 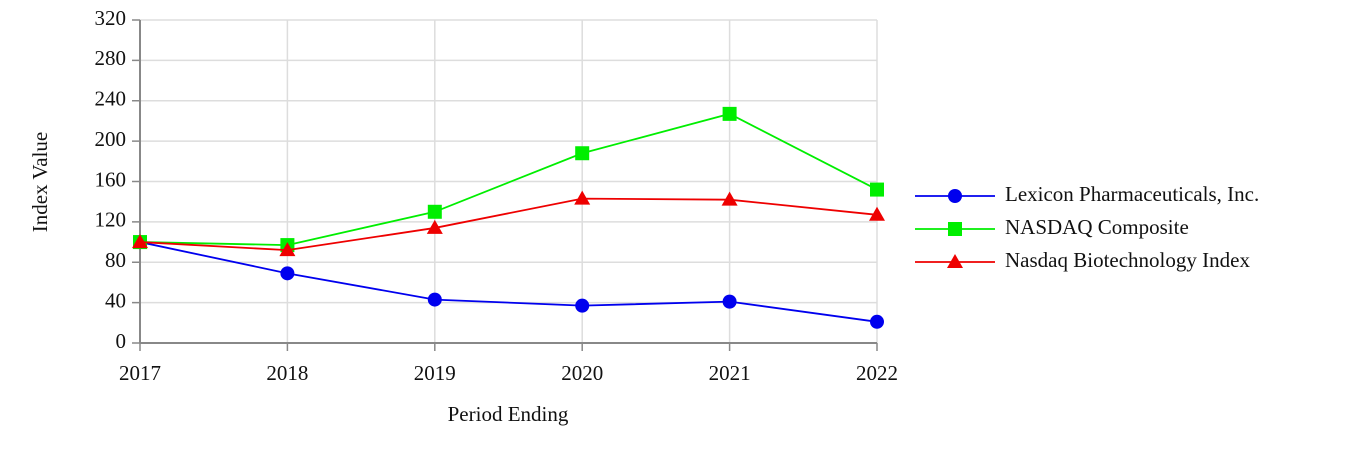 What do you see at coordinates (1127, 260) in the screenshot?
I see `legend-label: Nasdaq Biotechnology Index` at bounding box center [1127, 260].